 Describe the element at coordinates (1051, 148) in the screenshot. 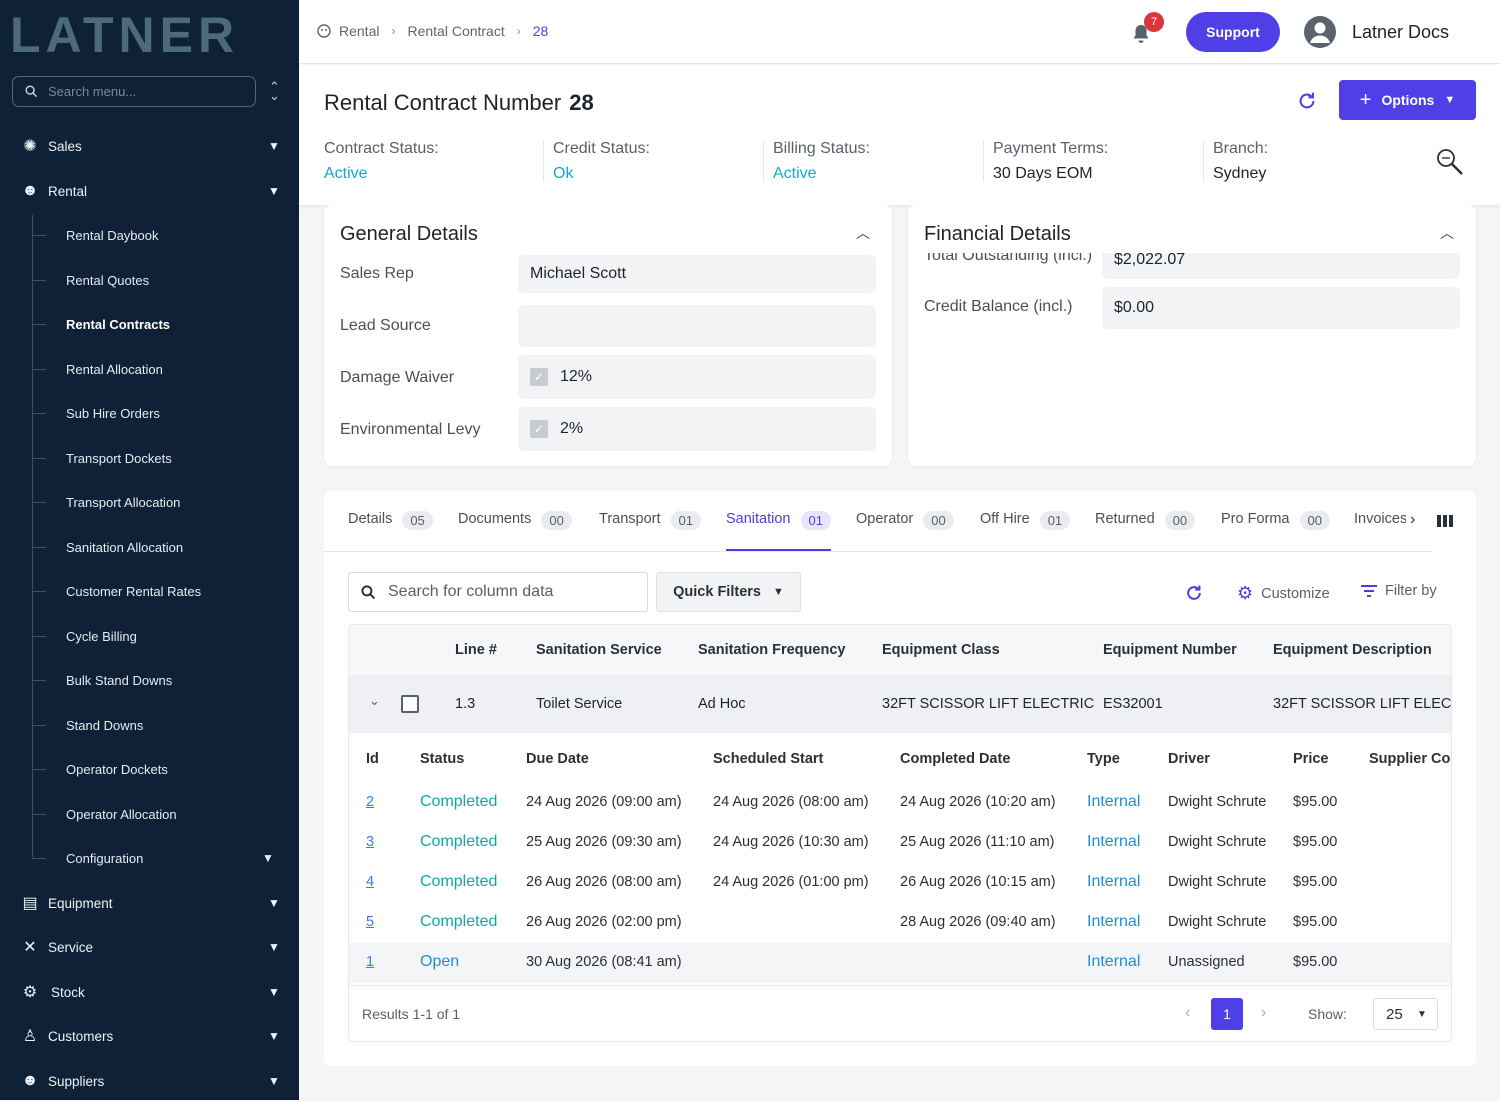

I see `status-label: Payment Terms:` at that location.